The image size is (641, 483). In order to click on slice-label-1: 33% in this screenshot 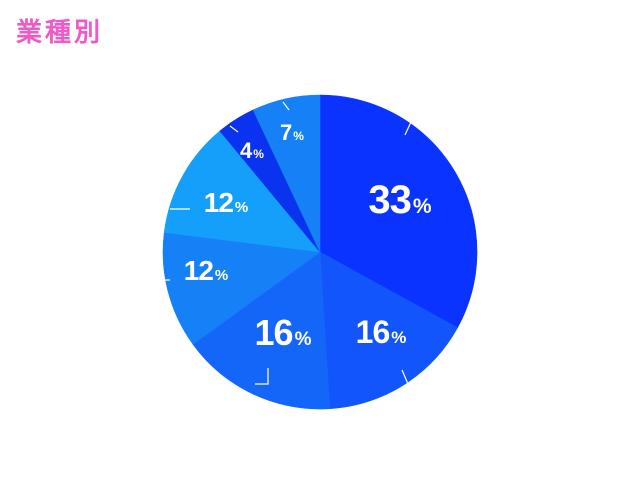, I will do `click(400, 200)`.